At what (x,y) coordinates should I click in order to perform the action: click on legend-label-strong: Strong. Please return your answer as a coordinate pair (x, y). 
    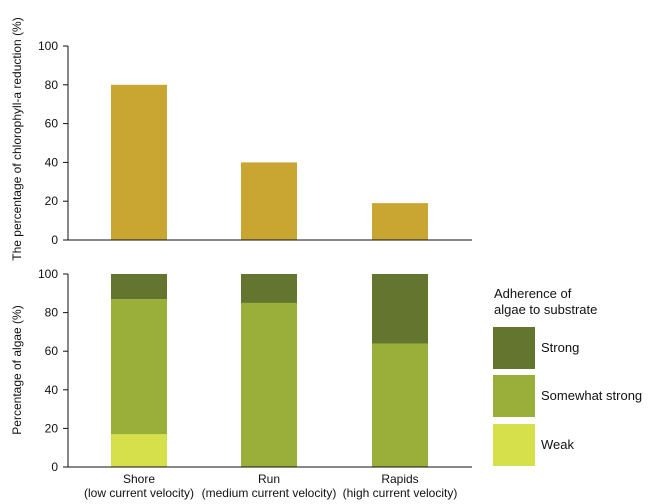
    Looking at the image, I should click on (560, 347).